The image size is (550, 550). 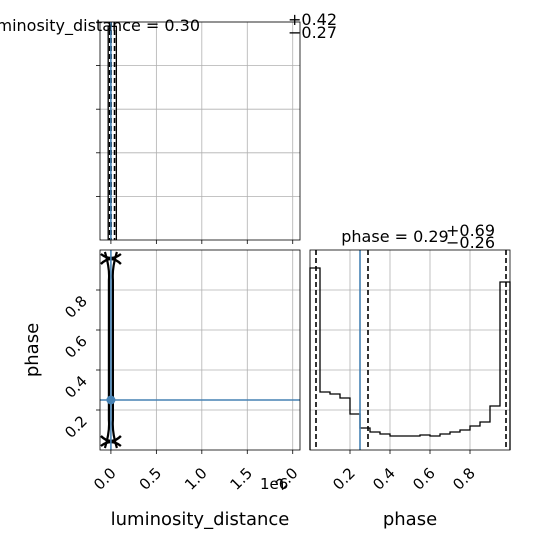 I want to click on joint-ytick-label: 0.8, so click(x=76, y=307).